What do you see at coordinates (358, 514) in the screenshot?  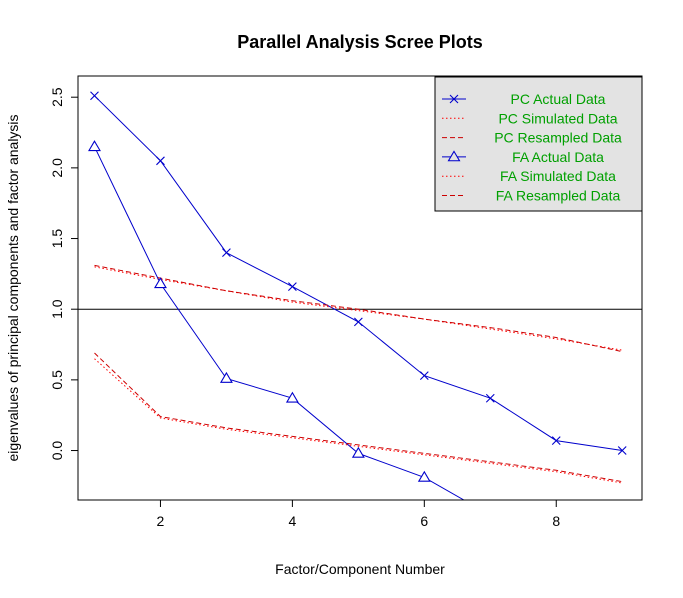 I see `x-axis: 2 4 6 8` at bounding box center [358, 514].